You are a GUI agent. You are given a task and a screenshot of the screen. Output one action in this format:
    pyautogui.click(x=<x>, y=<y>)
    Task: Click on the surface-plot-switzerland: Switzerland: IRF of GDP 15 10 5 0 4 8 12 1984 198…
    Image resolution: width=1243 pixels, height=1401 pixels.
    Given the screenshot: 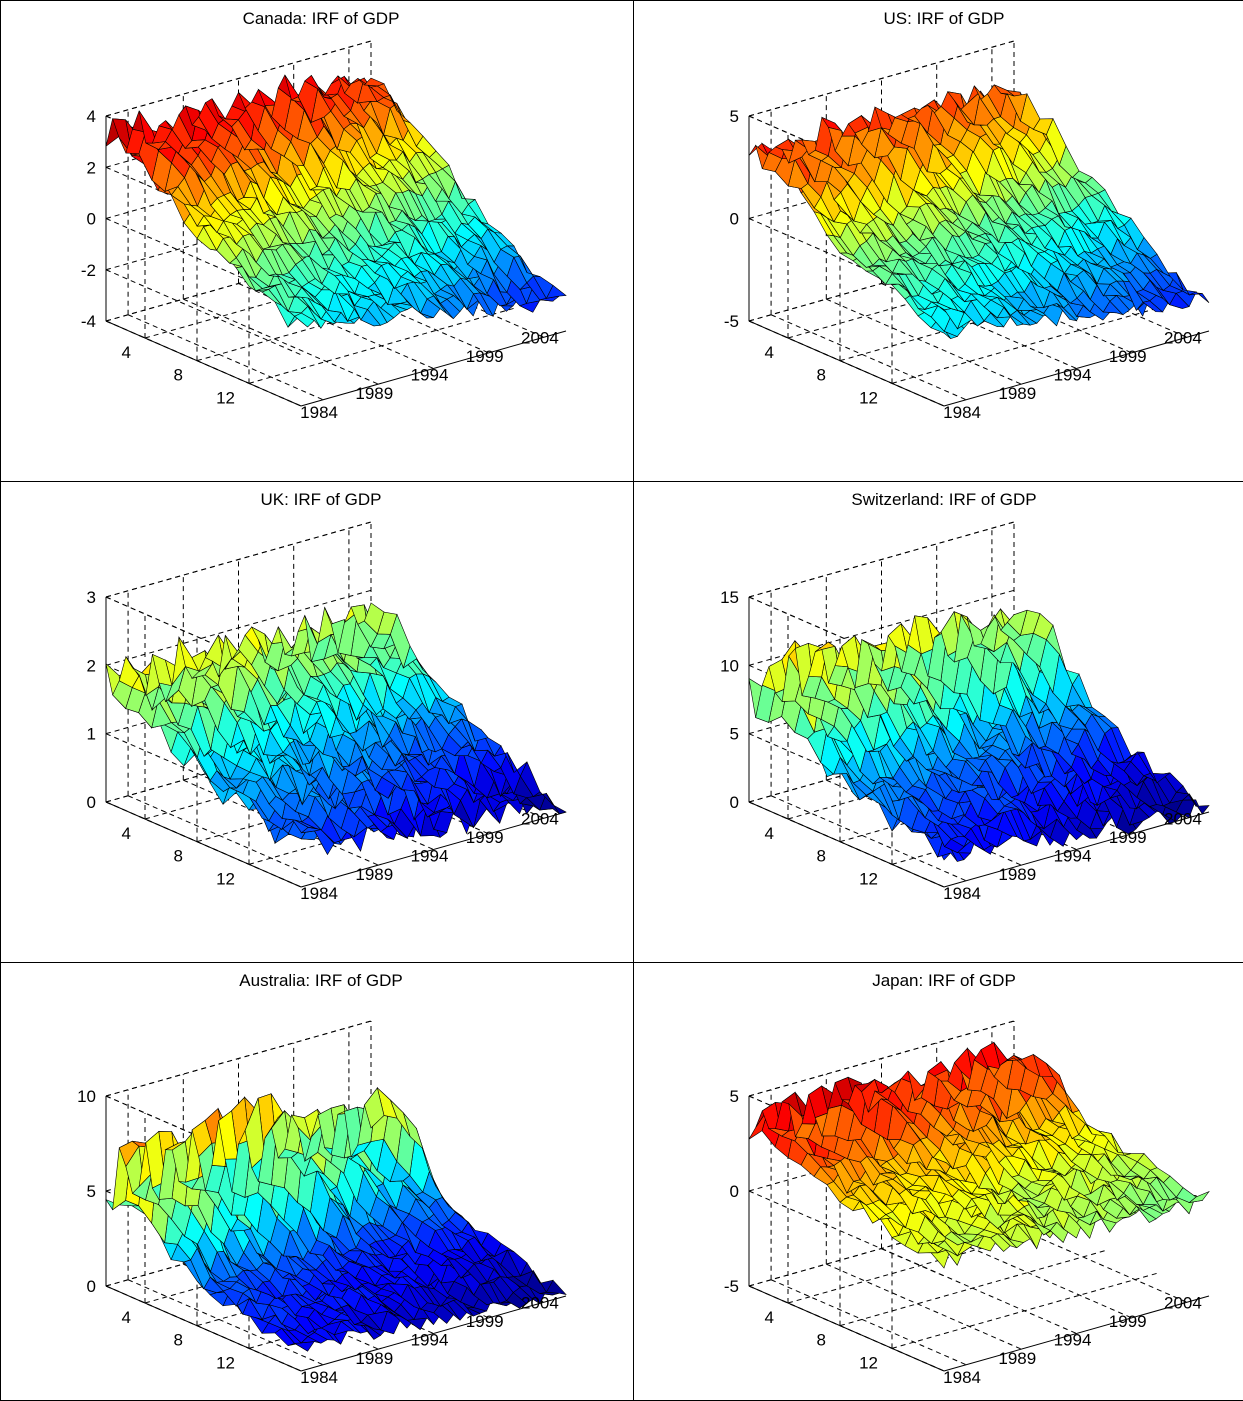 What is the action you would take?
    pyautogui.click(x=965, y=696)
    